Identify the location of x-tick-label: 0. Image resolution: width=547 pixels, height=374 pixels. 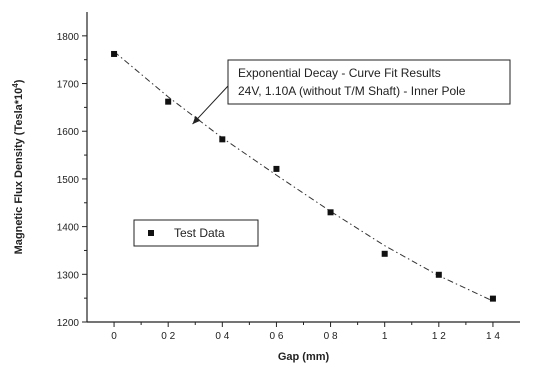
(114, 336).